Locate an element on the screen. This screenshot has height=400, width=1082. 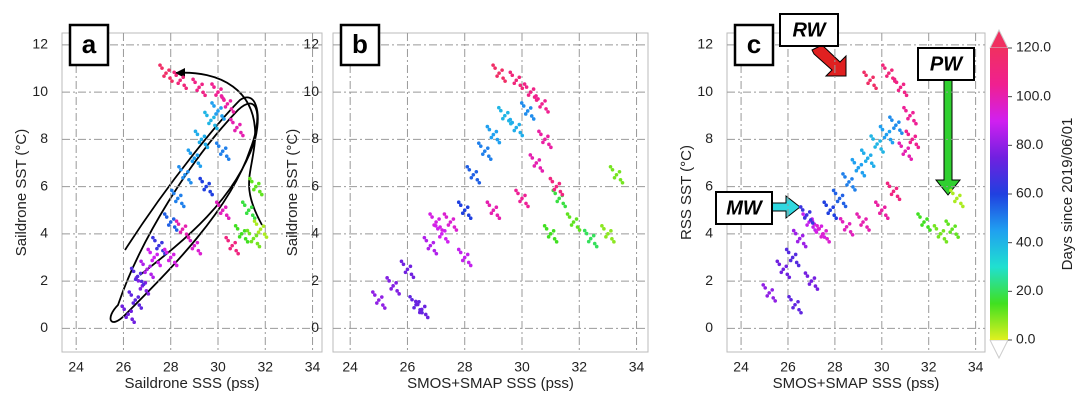
y-tick-label: 4 is located at coordinates (44, 233).